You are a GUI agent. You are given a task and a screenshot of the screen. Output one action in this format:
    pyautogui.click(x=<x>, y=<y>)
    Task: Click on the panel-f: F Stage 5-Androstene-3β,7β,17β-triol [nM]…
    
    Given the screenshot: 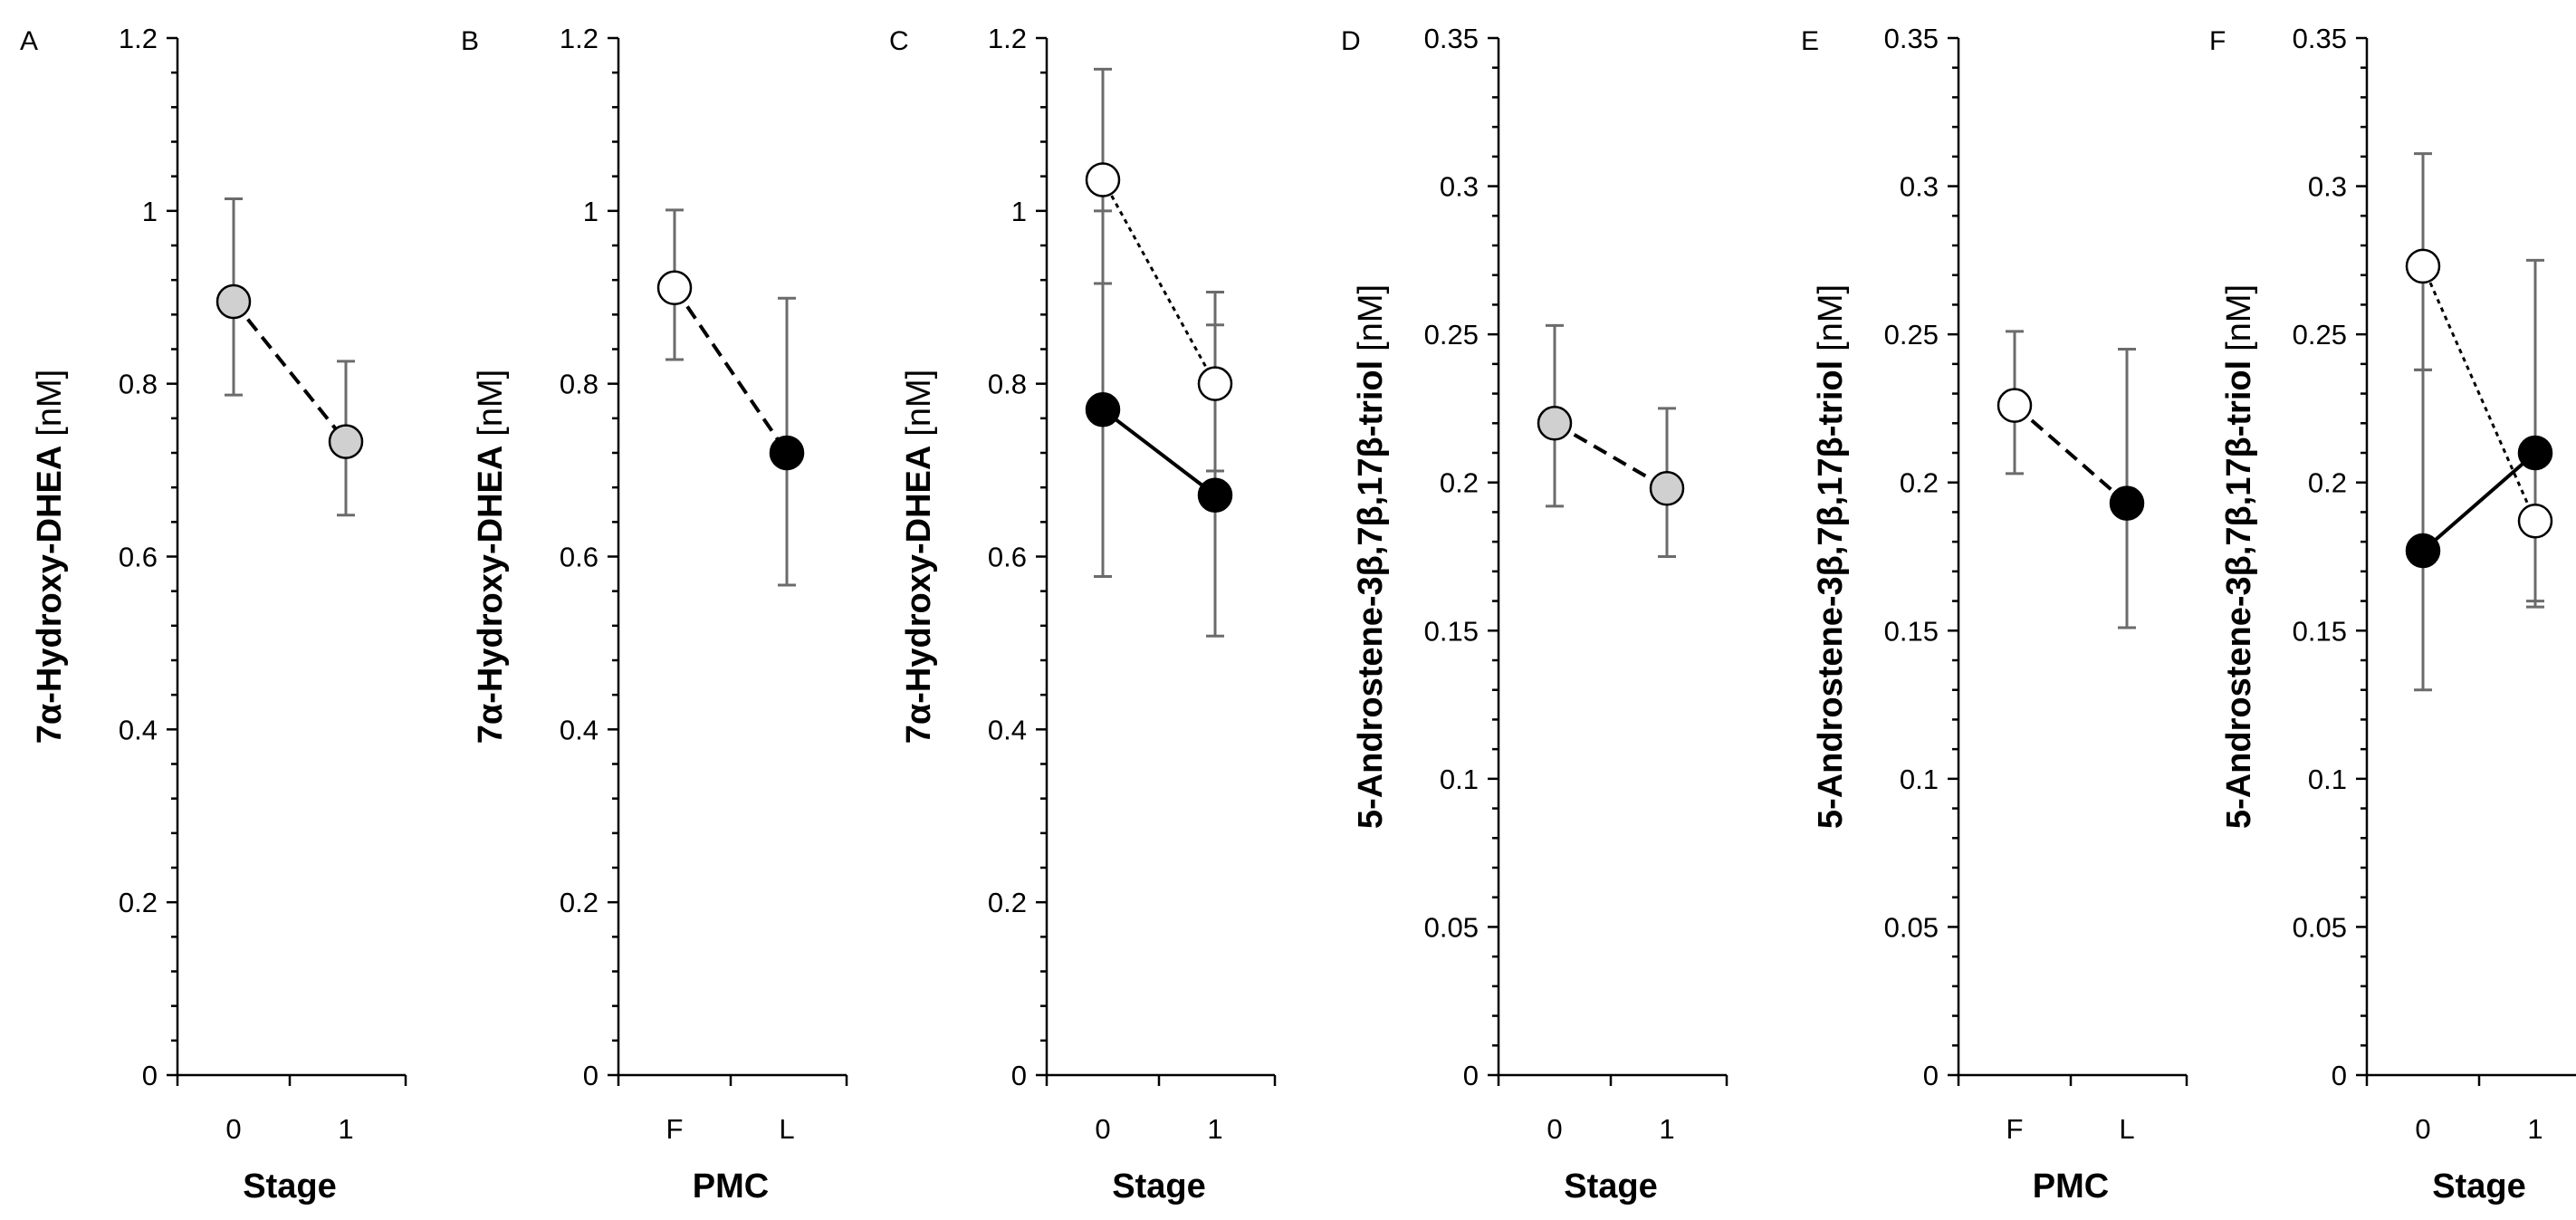 What is the action you would take?
    pyautogui.click(x=2392, y=614)
    